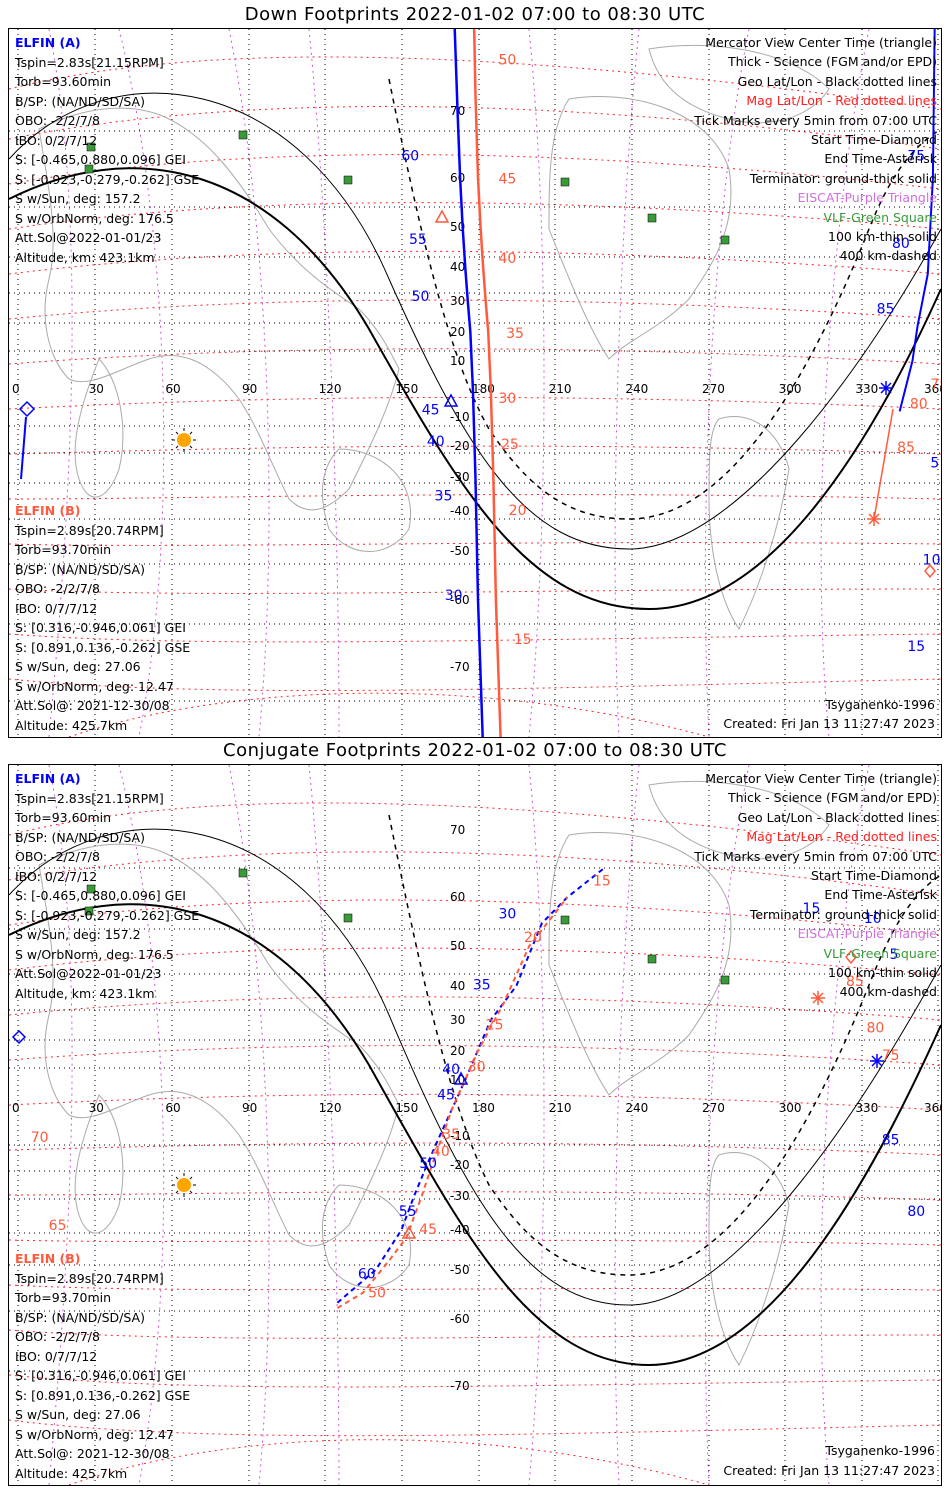 Image resolution: width=950 pixels, height=1500 pixels. Describe the element at coordinates (407, 926) in the screenshot. I see `vlf-stations` at that location.